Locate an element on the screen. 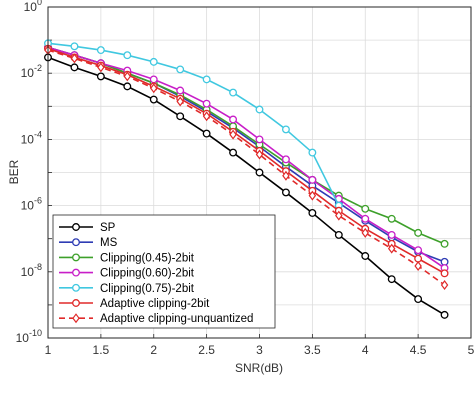 The width and height of the screenshot is (474, 401). y-tick-exponent: -2 is located at coordinates (38, 68).